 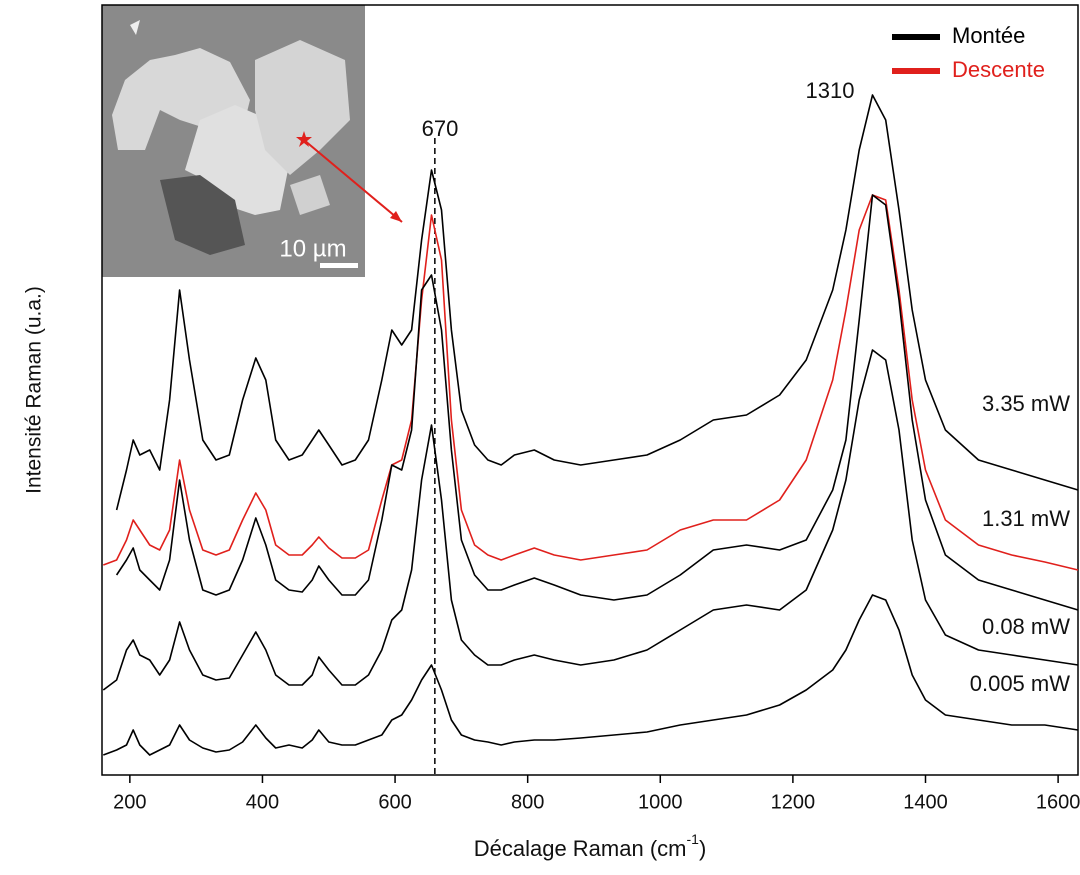 I want to click on x-axis-label-main: Décalage Raman (cm, so click(x=580, y=848).